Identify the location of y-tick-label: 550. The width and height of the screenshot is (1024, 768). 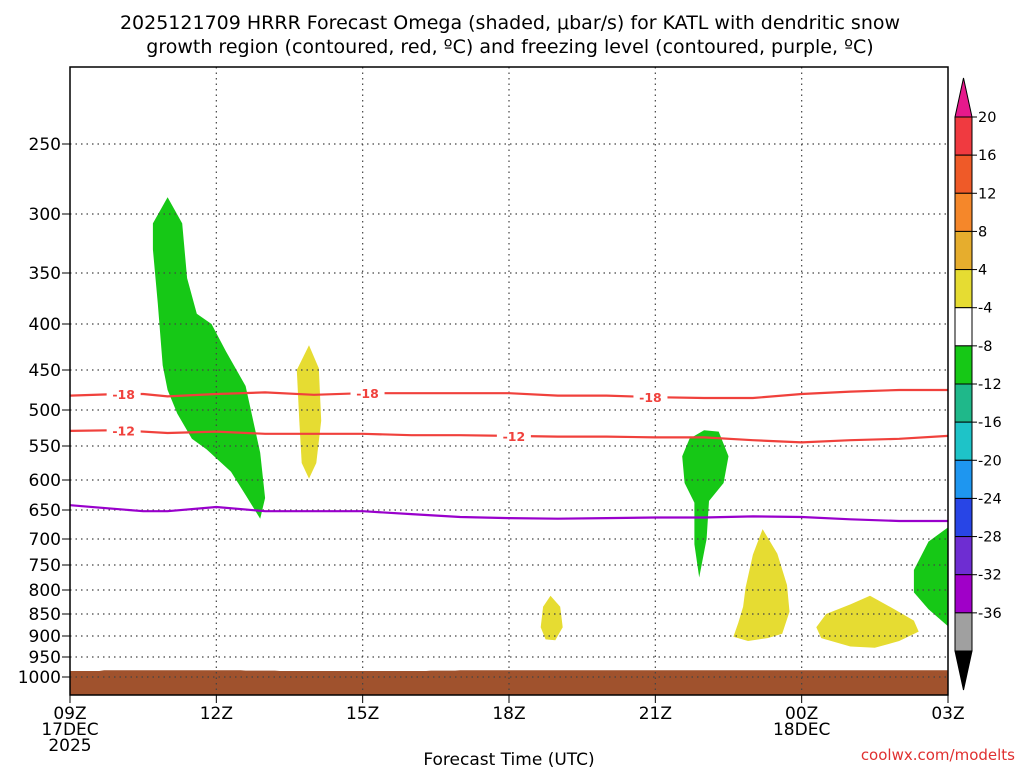
(45, 447).